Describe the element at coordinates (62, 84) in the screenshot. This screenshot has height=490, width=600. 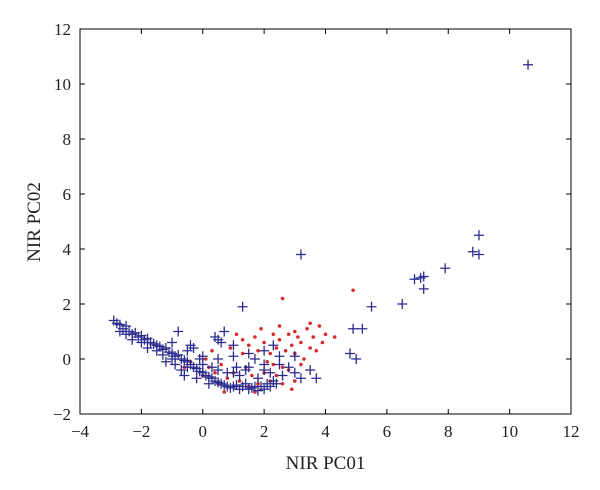
I see `y-tick-label: 10` at that location.